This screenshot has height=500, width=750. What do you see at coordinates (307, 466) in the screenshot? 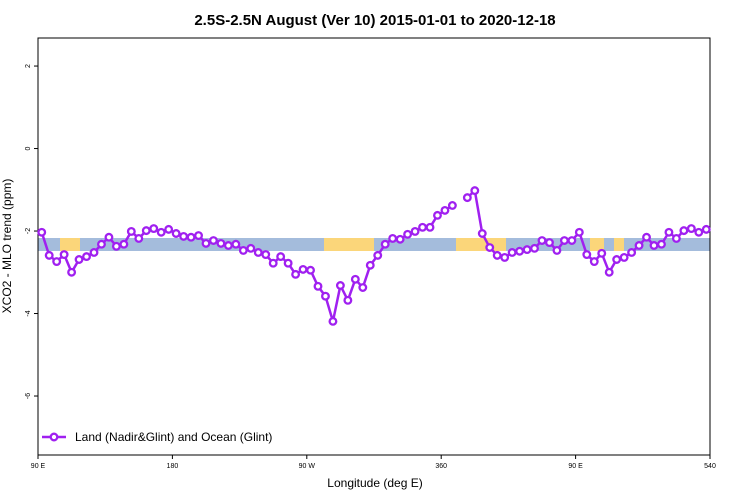
I see `x-tick-label: 90 W` at bounding box center [307, 466].